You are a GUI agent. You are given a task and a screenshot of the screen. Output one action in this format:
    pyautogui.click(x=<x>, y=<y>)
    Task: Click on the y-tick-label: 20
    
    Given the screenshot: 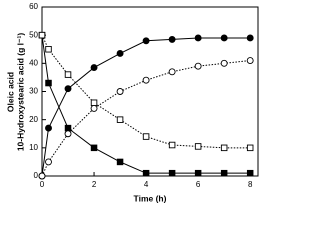 What is the action you would take?
    pyautogui.click(x=33, y=119)
    